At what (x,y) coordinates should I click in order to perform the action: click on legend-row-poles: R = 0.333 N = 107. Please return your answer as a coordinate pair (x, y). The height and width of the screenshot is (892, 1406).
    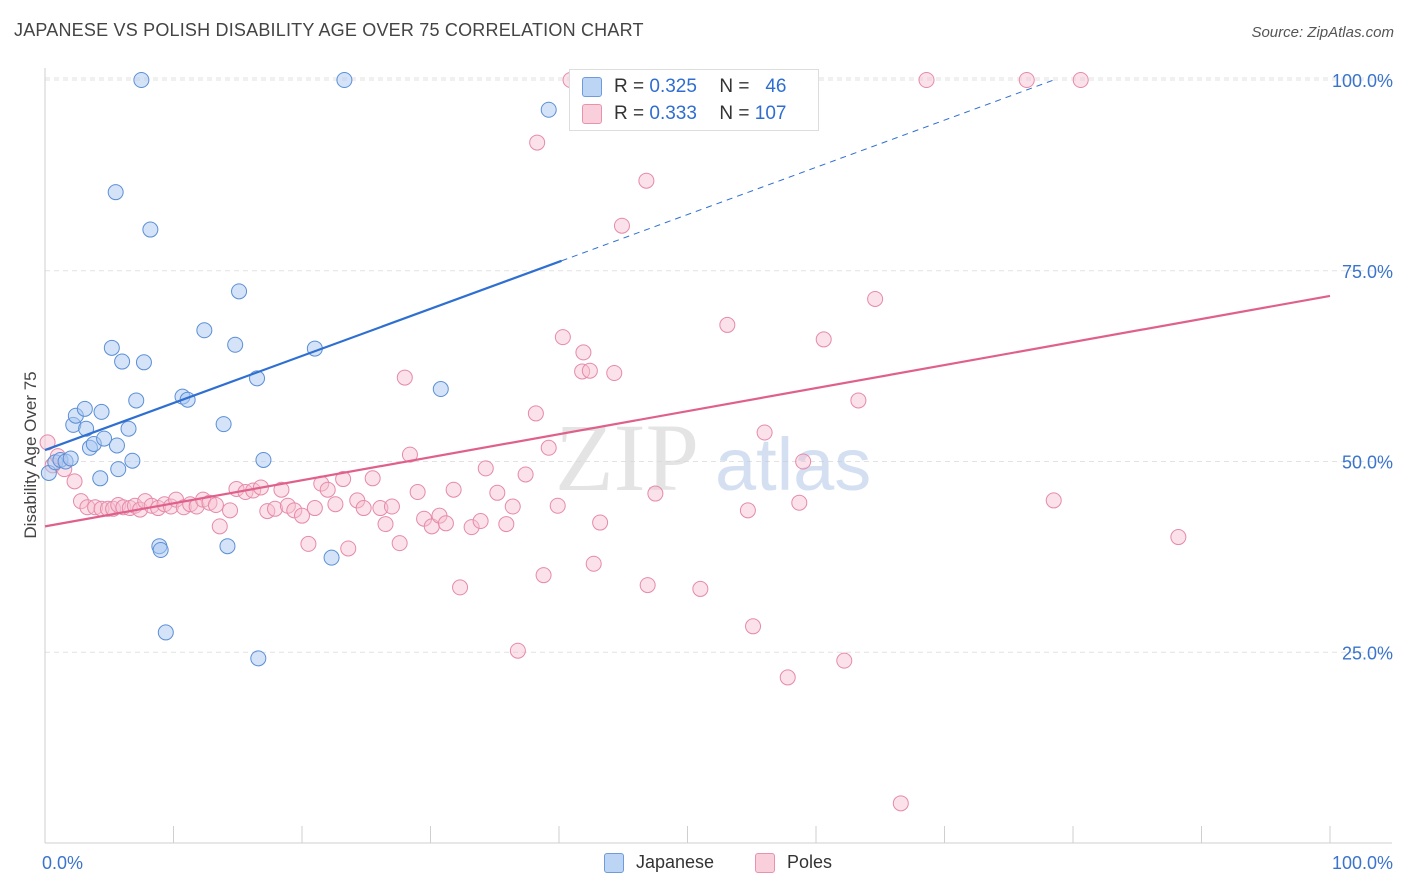
    Looking at the image, I should click on (684, 114).